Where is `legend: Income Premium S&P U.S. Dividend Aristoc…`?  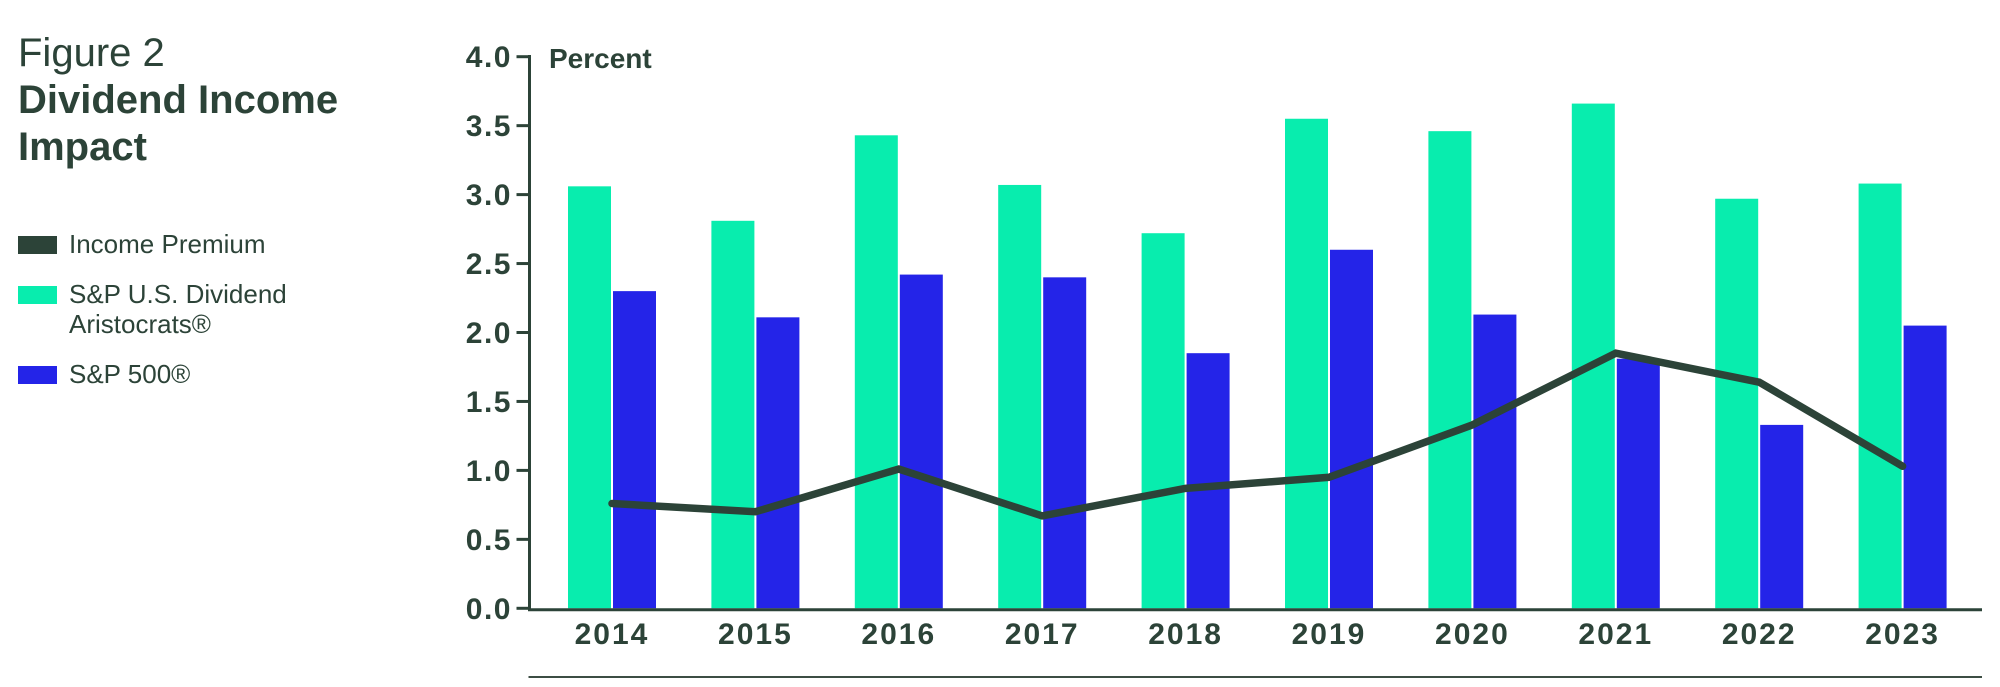
legend: Income Premium S&P U.S. Dividend Aristoc… is located at coordinates (198, 309).